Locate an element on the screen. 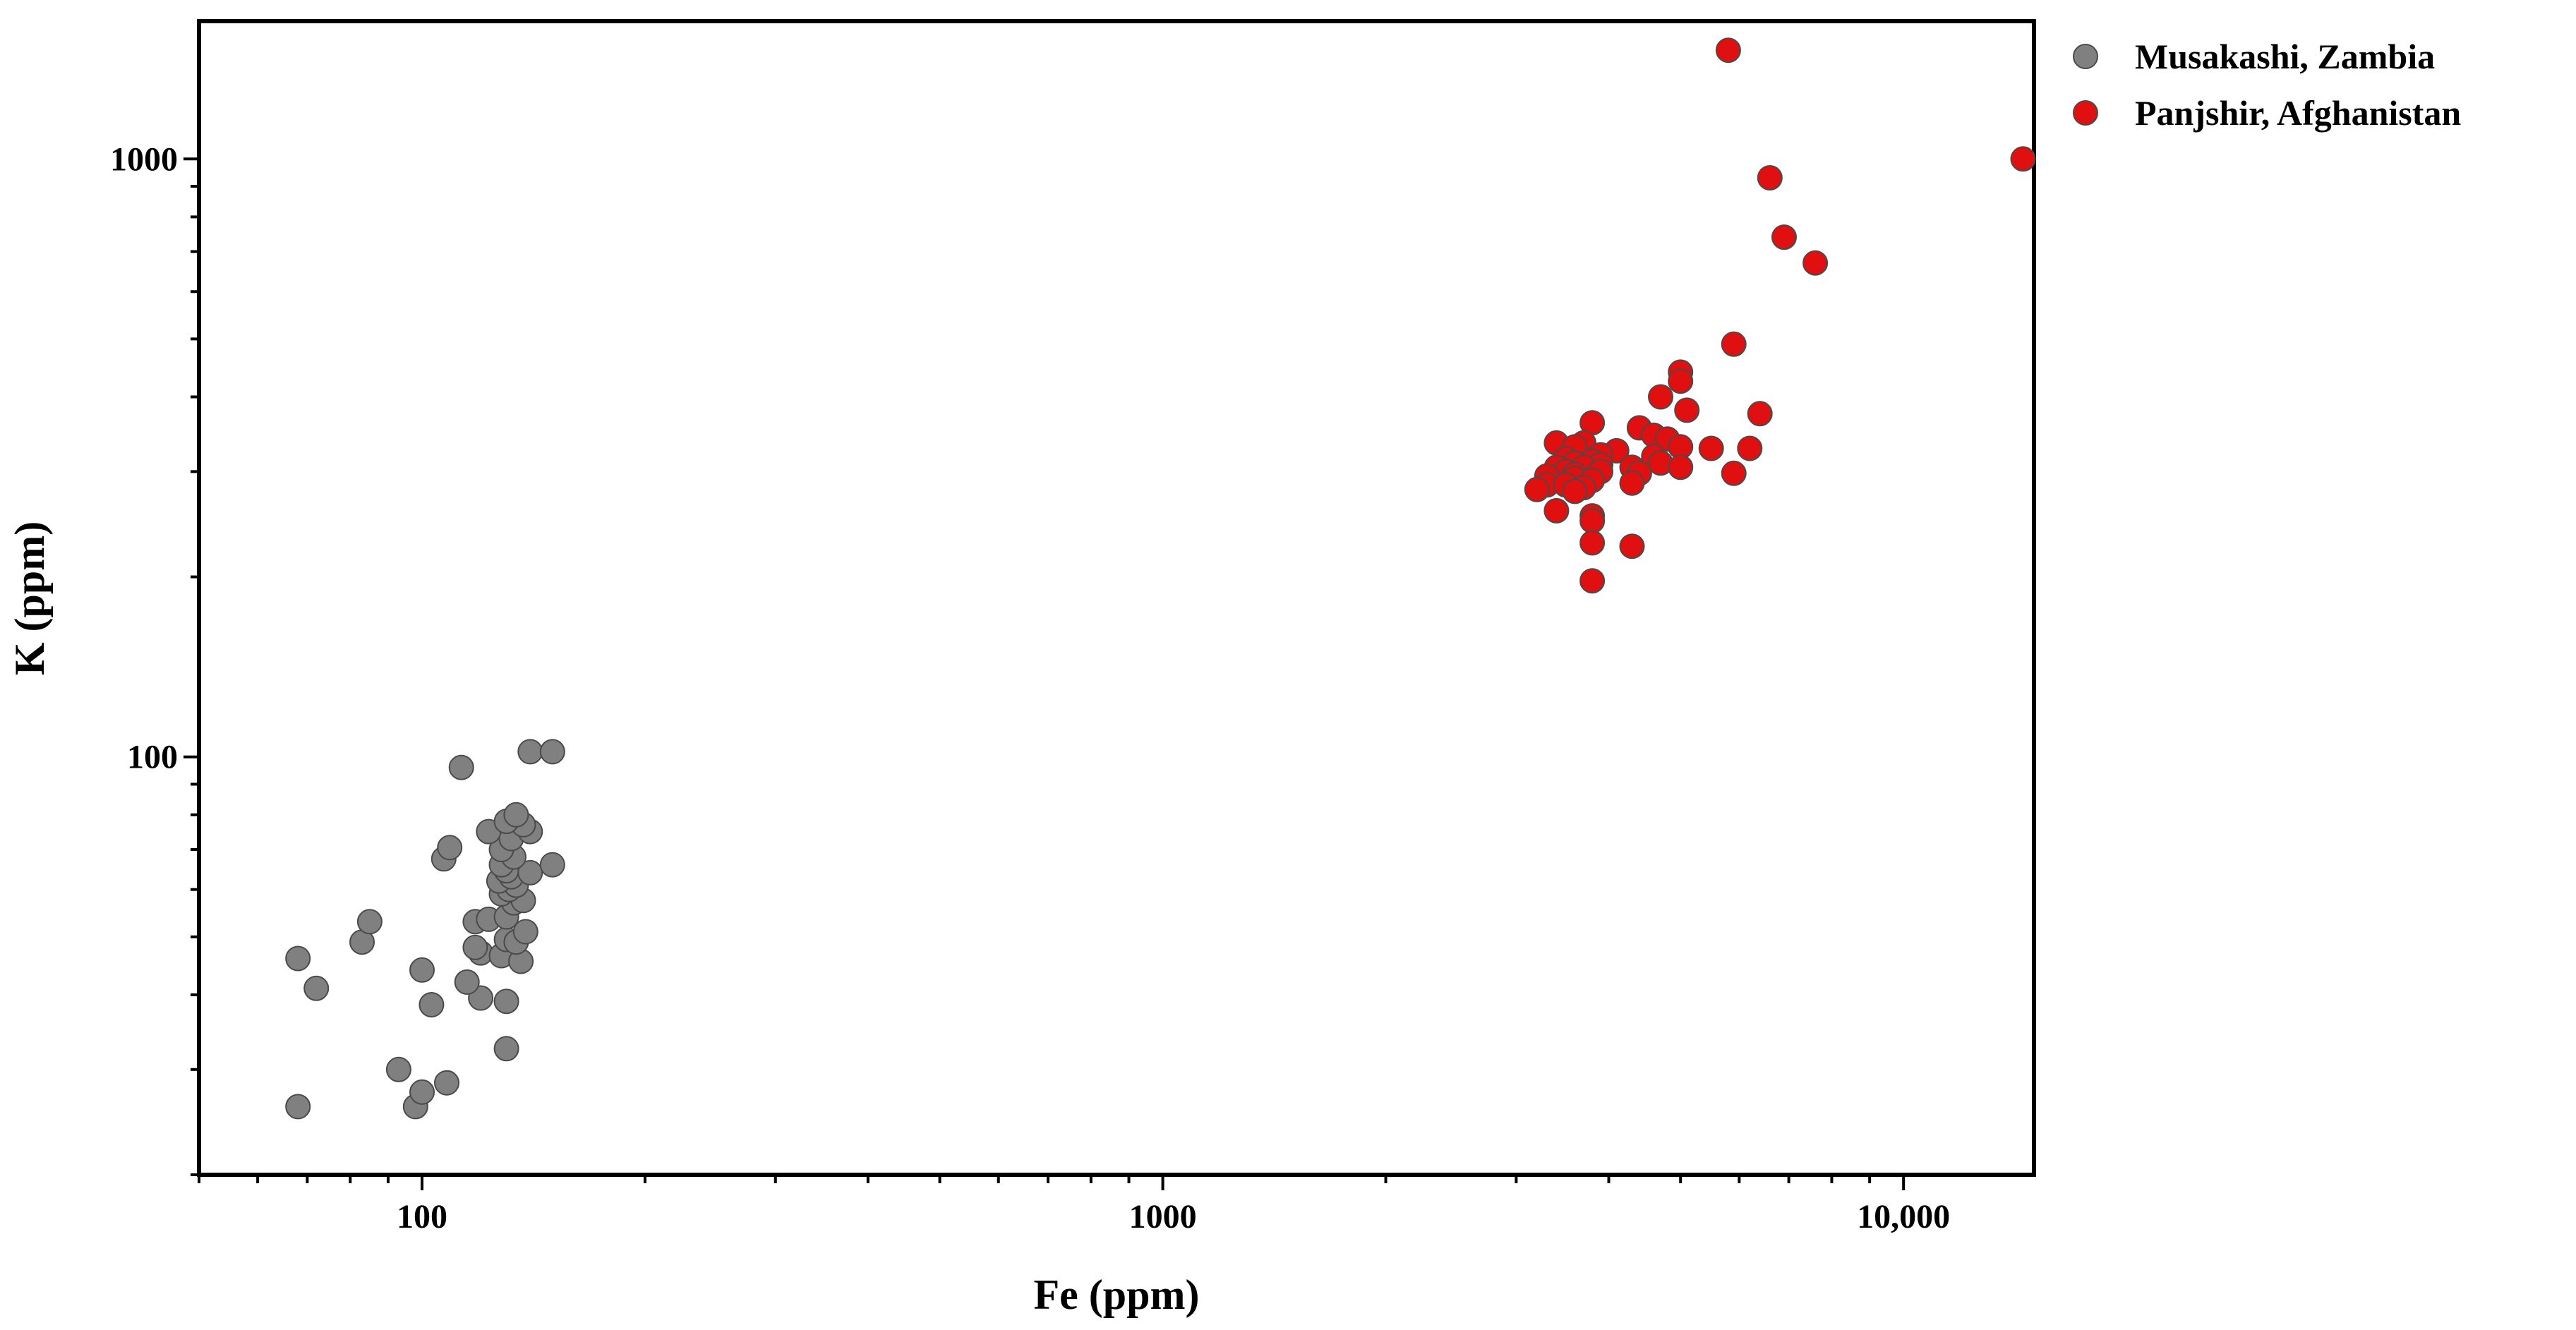 The width and height of the screenshot is (2576, 1330). y-axis-title: K (ppm) is located at coordinates (29, 598).